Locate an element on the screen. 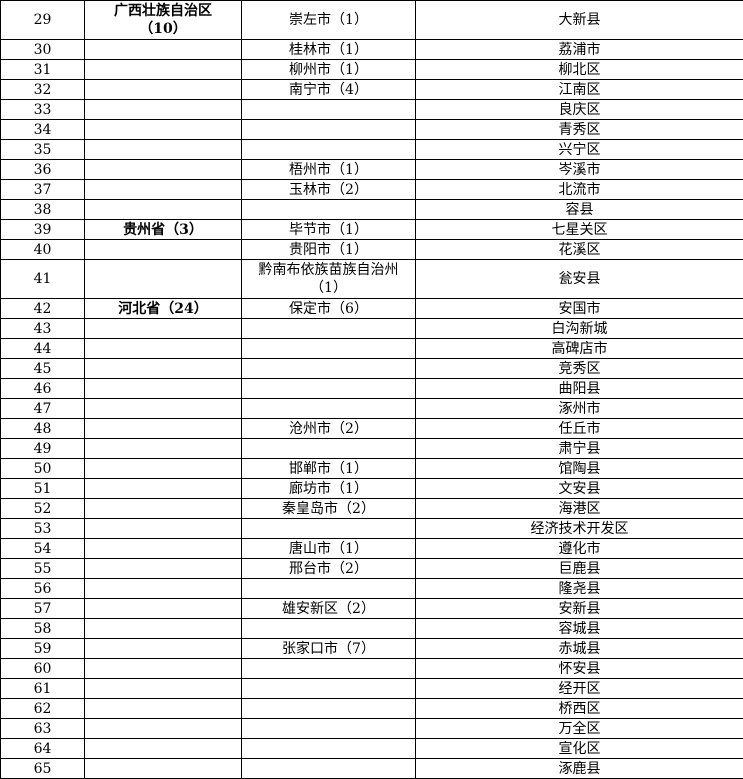 The width and height of the screenshot is (743, 779). row-number-cell: 32 is located at coordinates (42, 89).